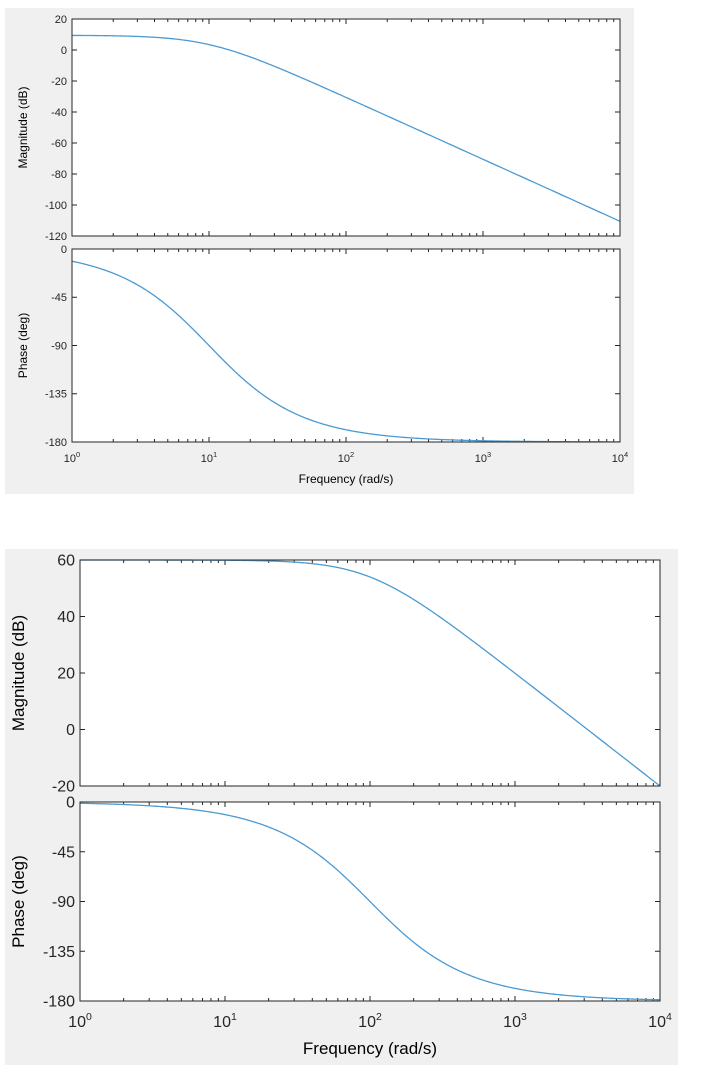 The width and height of the screenshot is (705, 1070). Describe the element at coordinates (59, 175) in the screenshot. I see `y-tick-label: -80` at that location.